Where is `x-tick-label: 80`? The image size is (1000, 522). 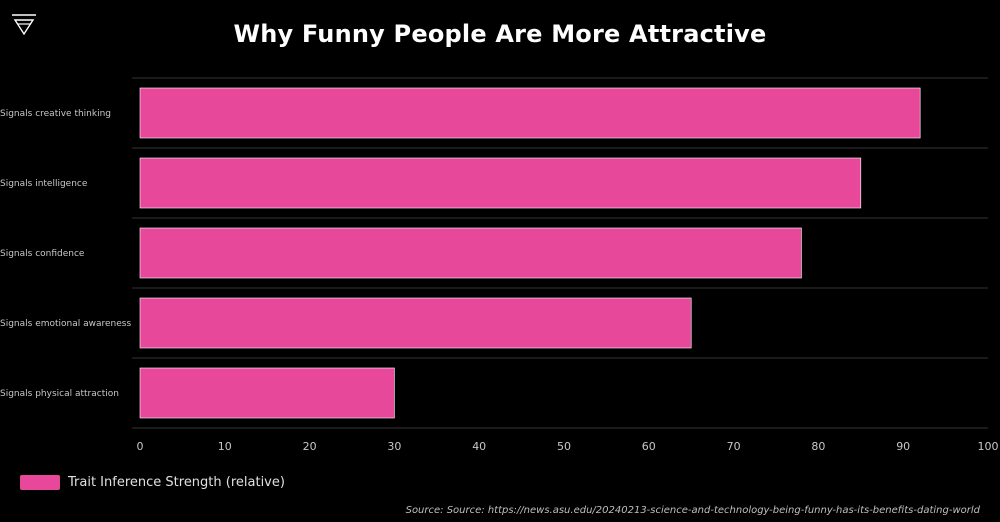
x-tick-label: 80 is located at coordinates (818, 446).